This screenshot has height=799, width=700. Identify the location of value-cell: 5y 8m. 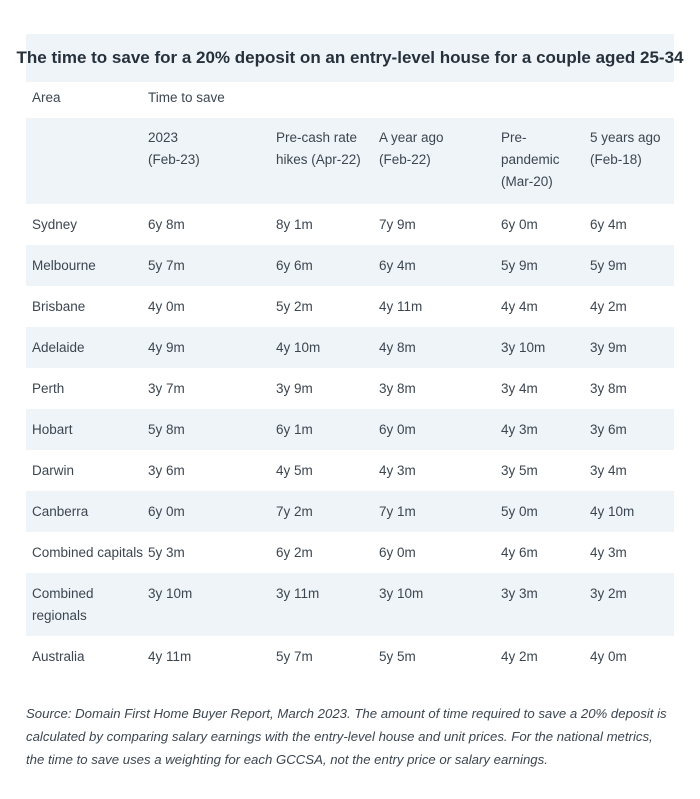
(208, 429).